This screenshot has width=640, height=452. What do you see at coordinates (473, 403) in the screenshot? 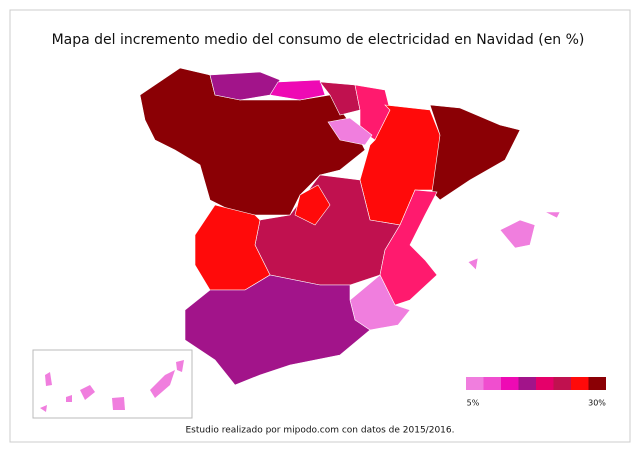
I see `legend-min-label: 5%` at bounding box center [473, 403].